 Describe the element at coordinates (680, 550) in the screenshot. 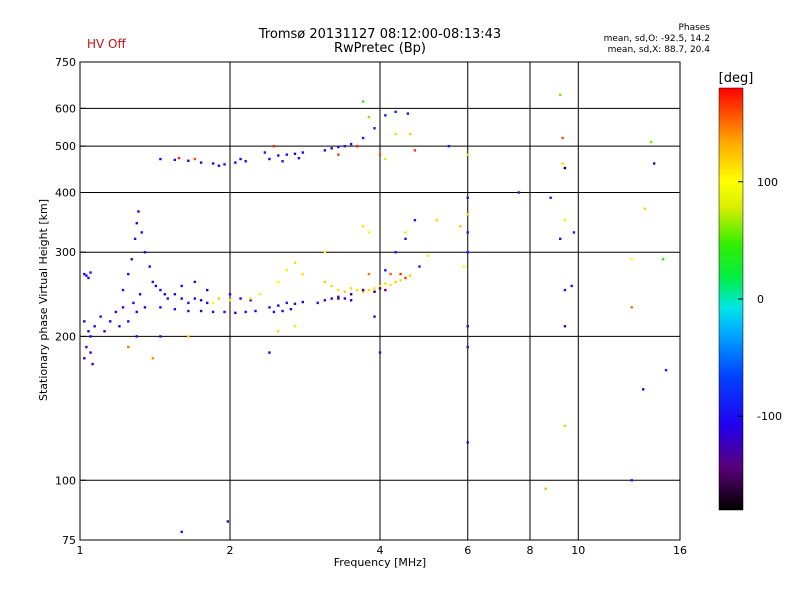

I see `x-tick-label: 16` at that location.